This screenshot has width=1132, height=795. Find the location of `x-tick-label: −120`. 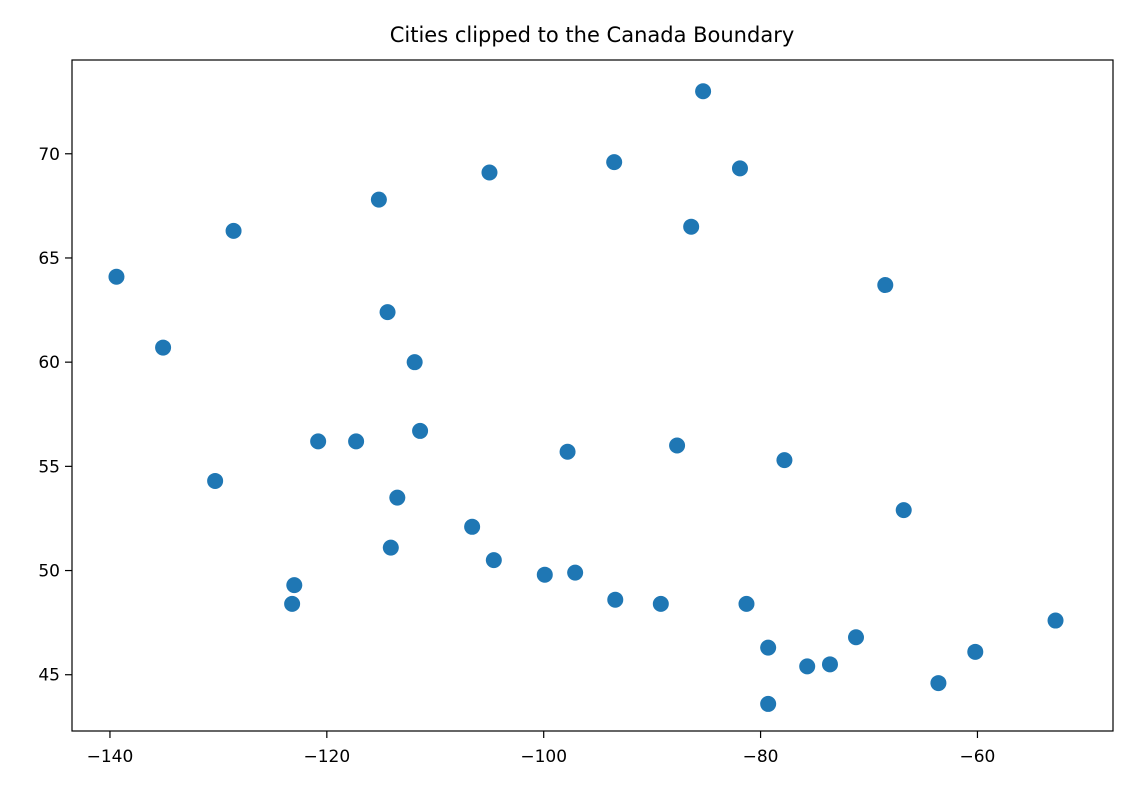

x-tick-label: −120 is located at coordinates (326, 757).